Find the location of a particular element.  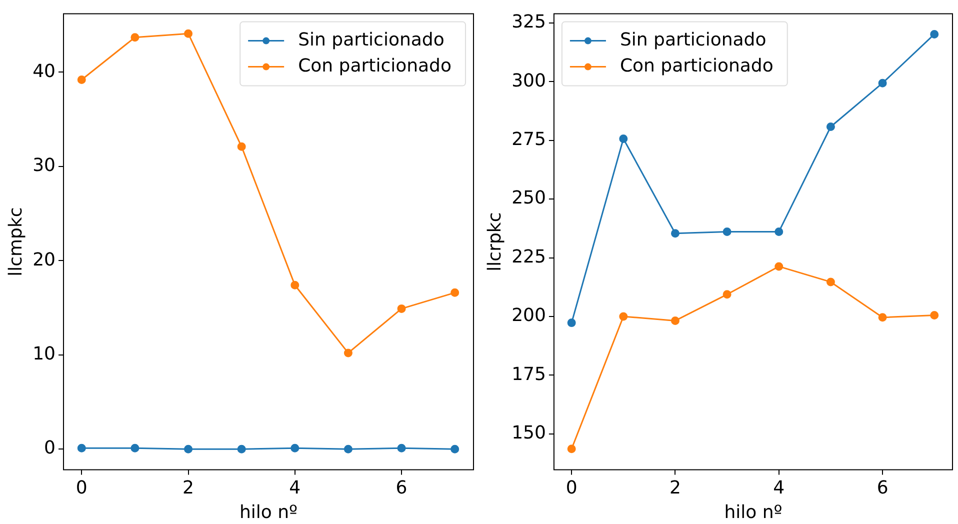

y-tick-label: 300 is located at coordinates (529, 81).